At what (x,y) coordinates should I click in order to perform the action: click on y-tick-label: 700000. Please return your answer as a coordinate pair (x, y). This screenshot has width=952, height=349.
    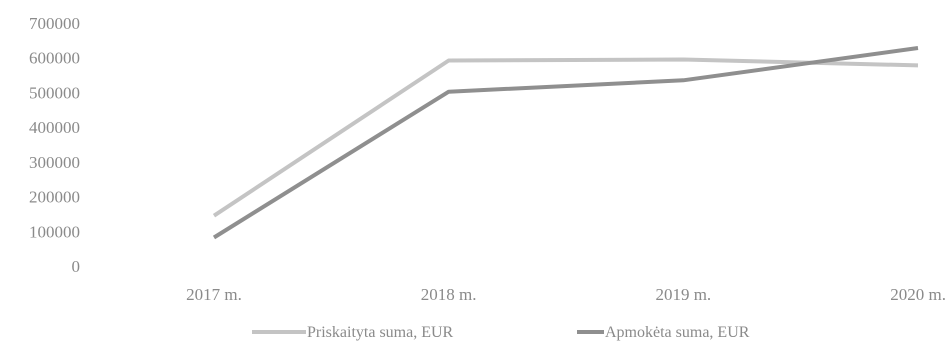
    Looking at the image, I should click on (54, 23).